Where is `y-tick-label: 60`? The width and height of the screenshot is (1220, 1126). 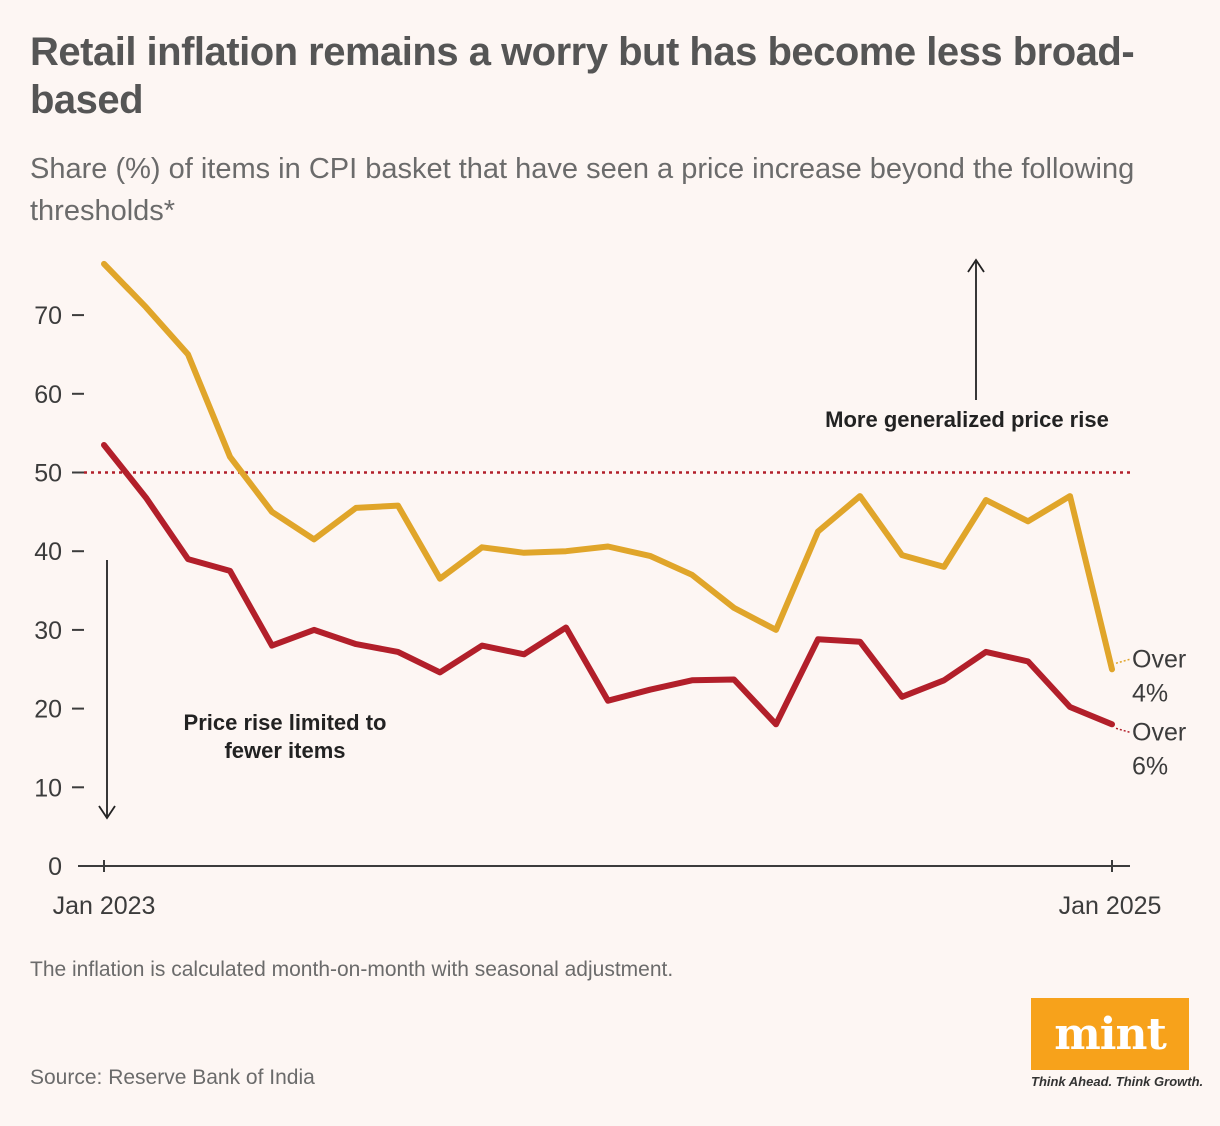 y-tick-label: 60 is located at coordinates (48, 395).